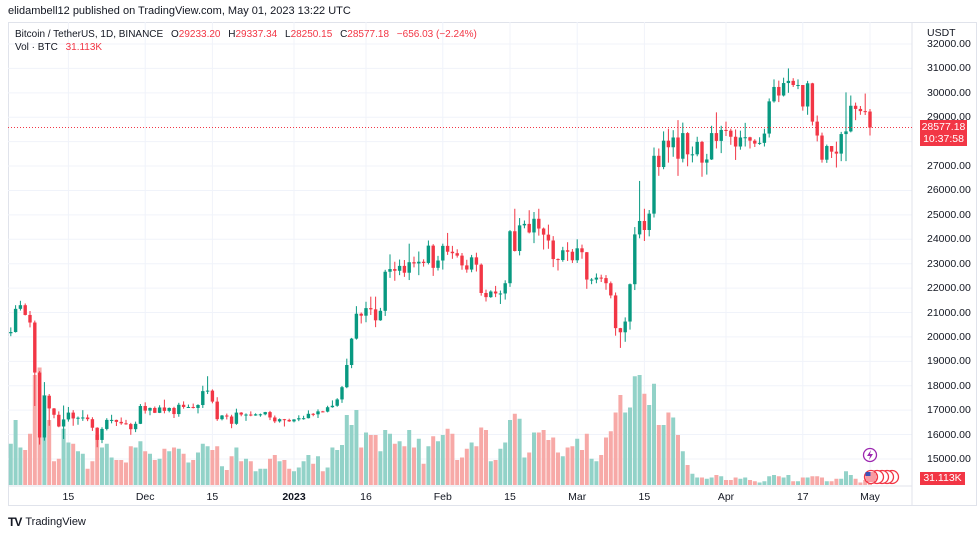 This screenshot has width=980, height=536. What do you see at coordinates (881, 477) in the screenshot?
I see `us-flag-icon` at bounding box center [881, 477].